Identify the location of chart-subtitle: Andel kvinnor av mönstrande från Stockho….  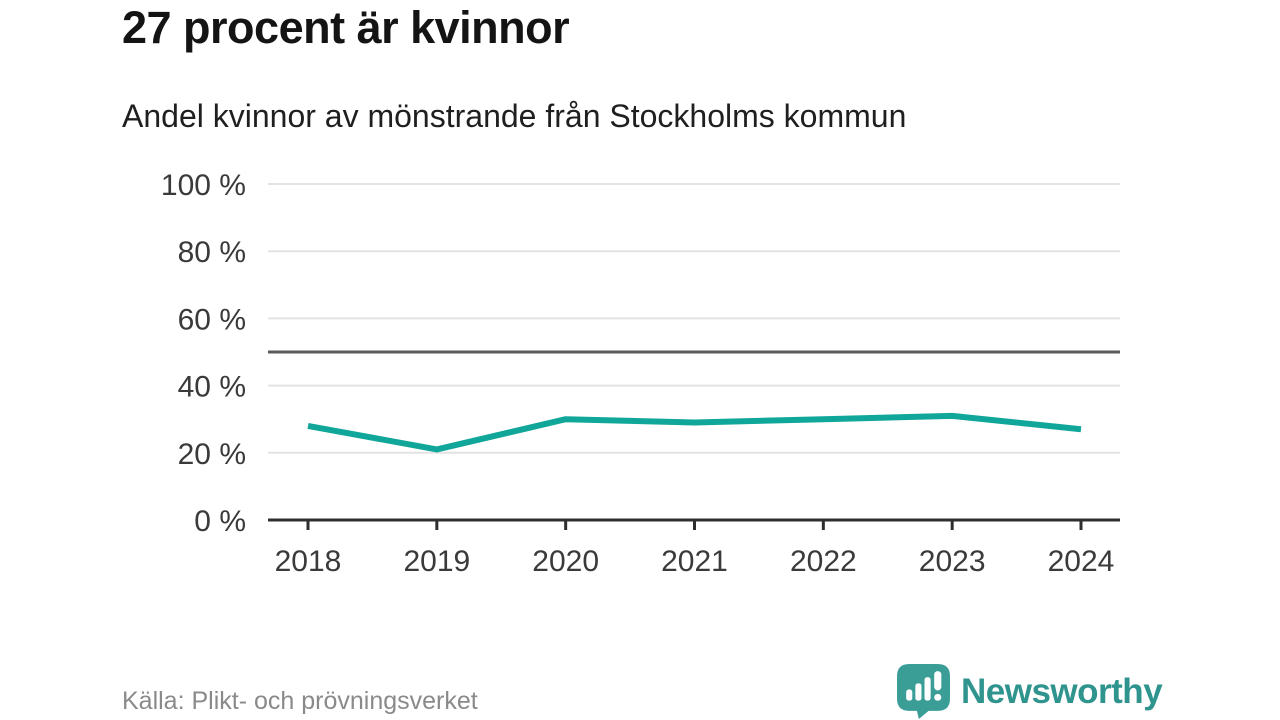
(514, 116).